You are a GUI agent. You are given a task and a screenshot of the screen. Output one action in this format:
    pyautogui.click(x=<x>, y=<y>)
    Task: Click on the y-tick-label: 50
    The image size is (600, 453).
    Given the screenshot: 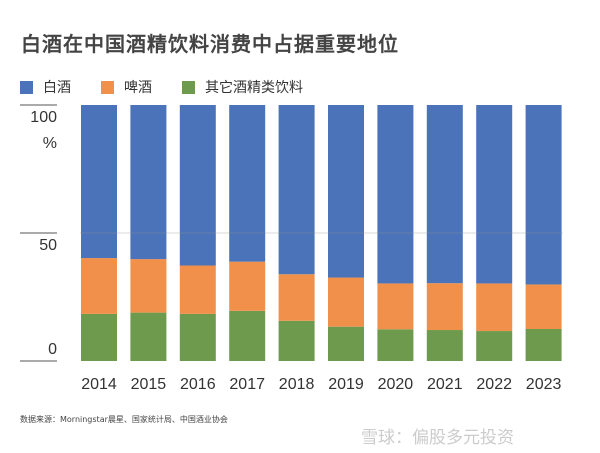 What is the action you would take?
    pyautogui.click(x=48, y=245)
    